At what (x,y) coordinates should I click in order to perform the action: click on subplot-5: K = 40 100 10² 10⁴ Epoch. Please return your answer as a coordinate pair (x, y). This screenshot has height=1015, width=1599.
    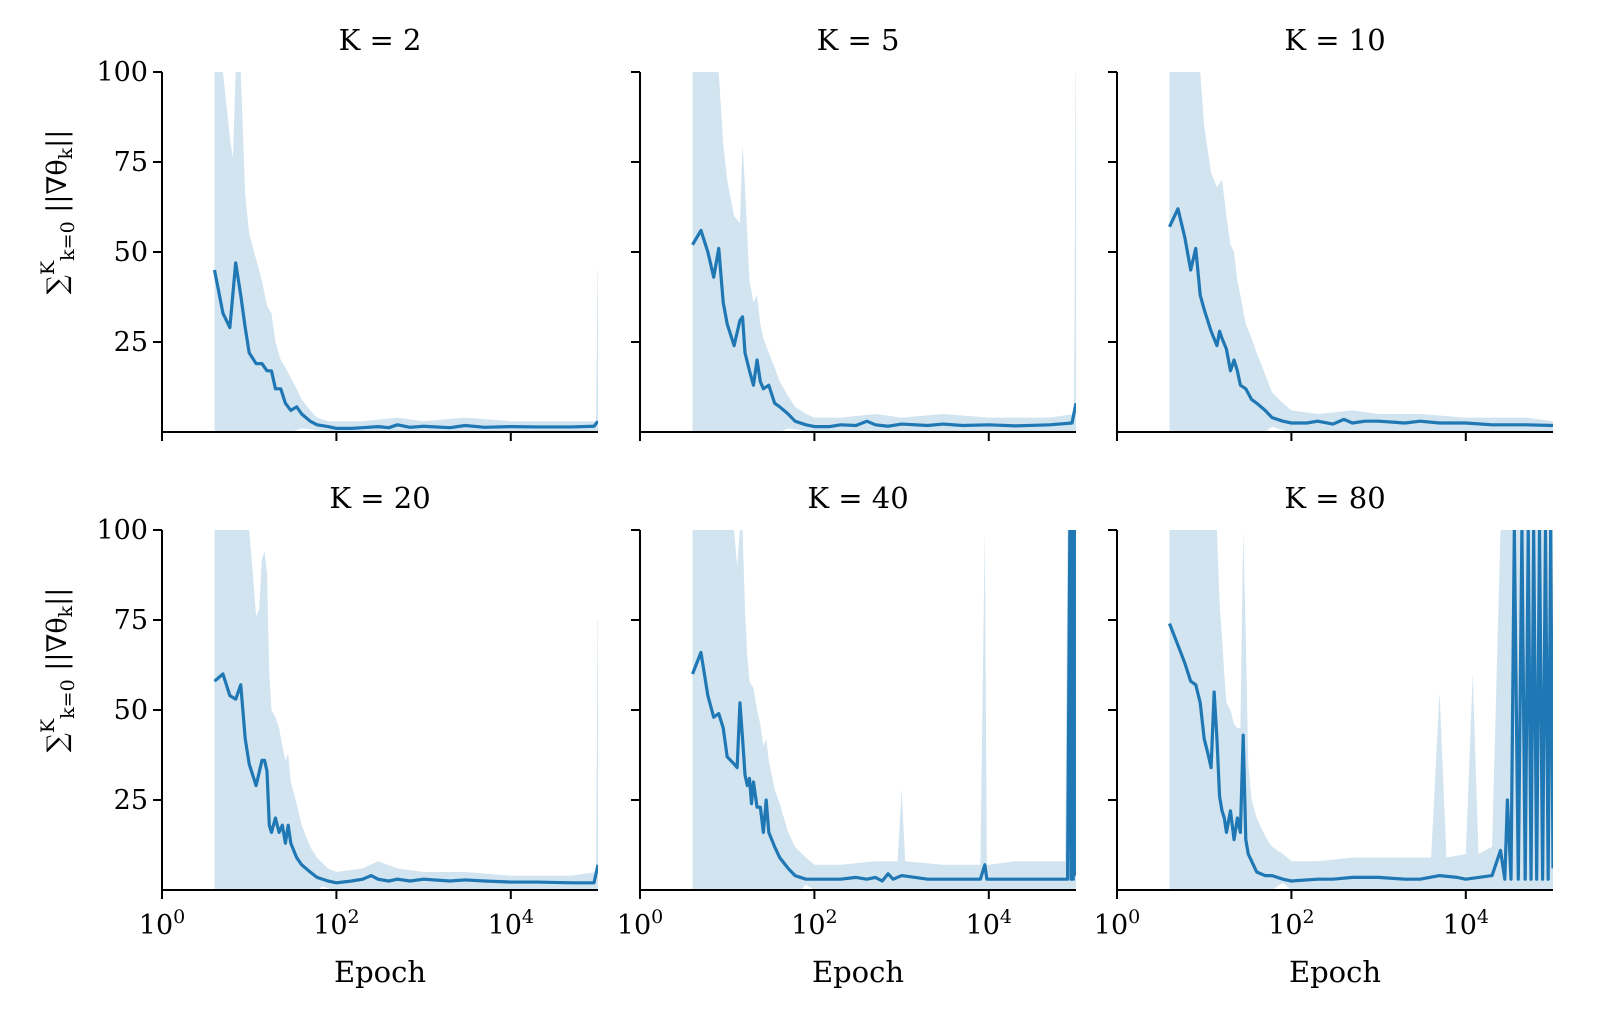
    Looking at the image, I should click on (846, 735).